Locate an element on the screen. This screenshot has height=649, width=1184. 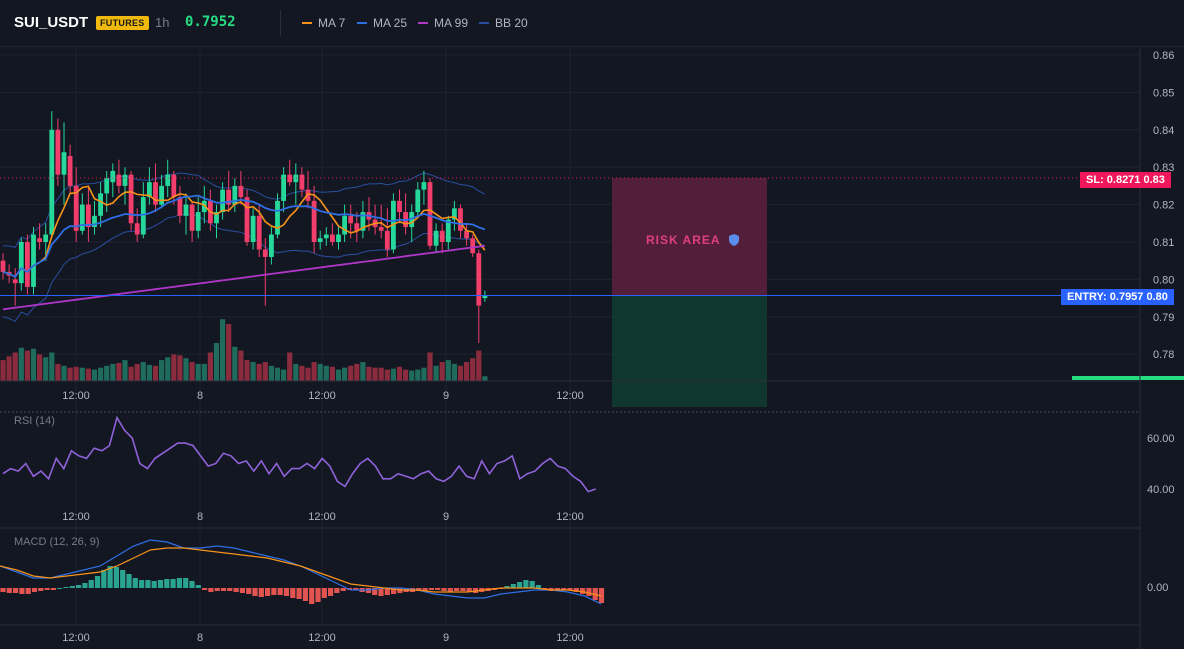
rsi-time-tick-3: 9 is located at coordinates (446, 517).